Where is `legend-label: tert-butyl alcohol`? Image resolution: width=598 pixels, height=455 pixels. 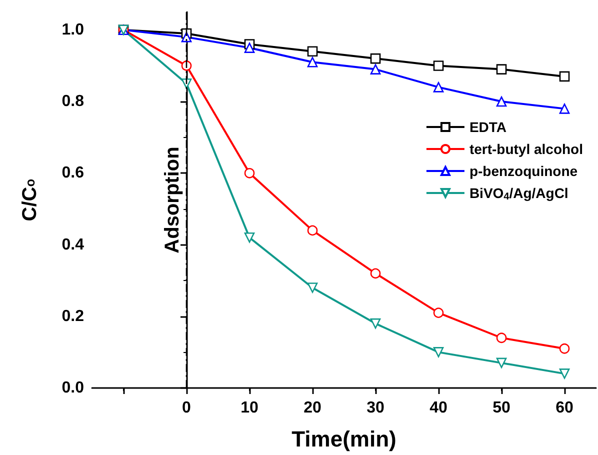 legend-label: tert-butyl alcohol is located at coordinates (526, 149).